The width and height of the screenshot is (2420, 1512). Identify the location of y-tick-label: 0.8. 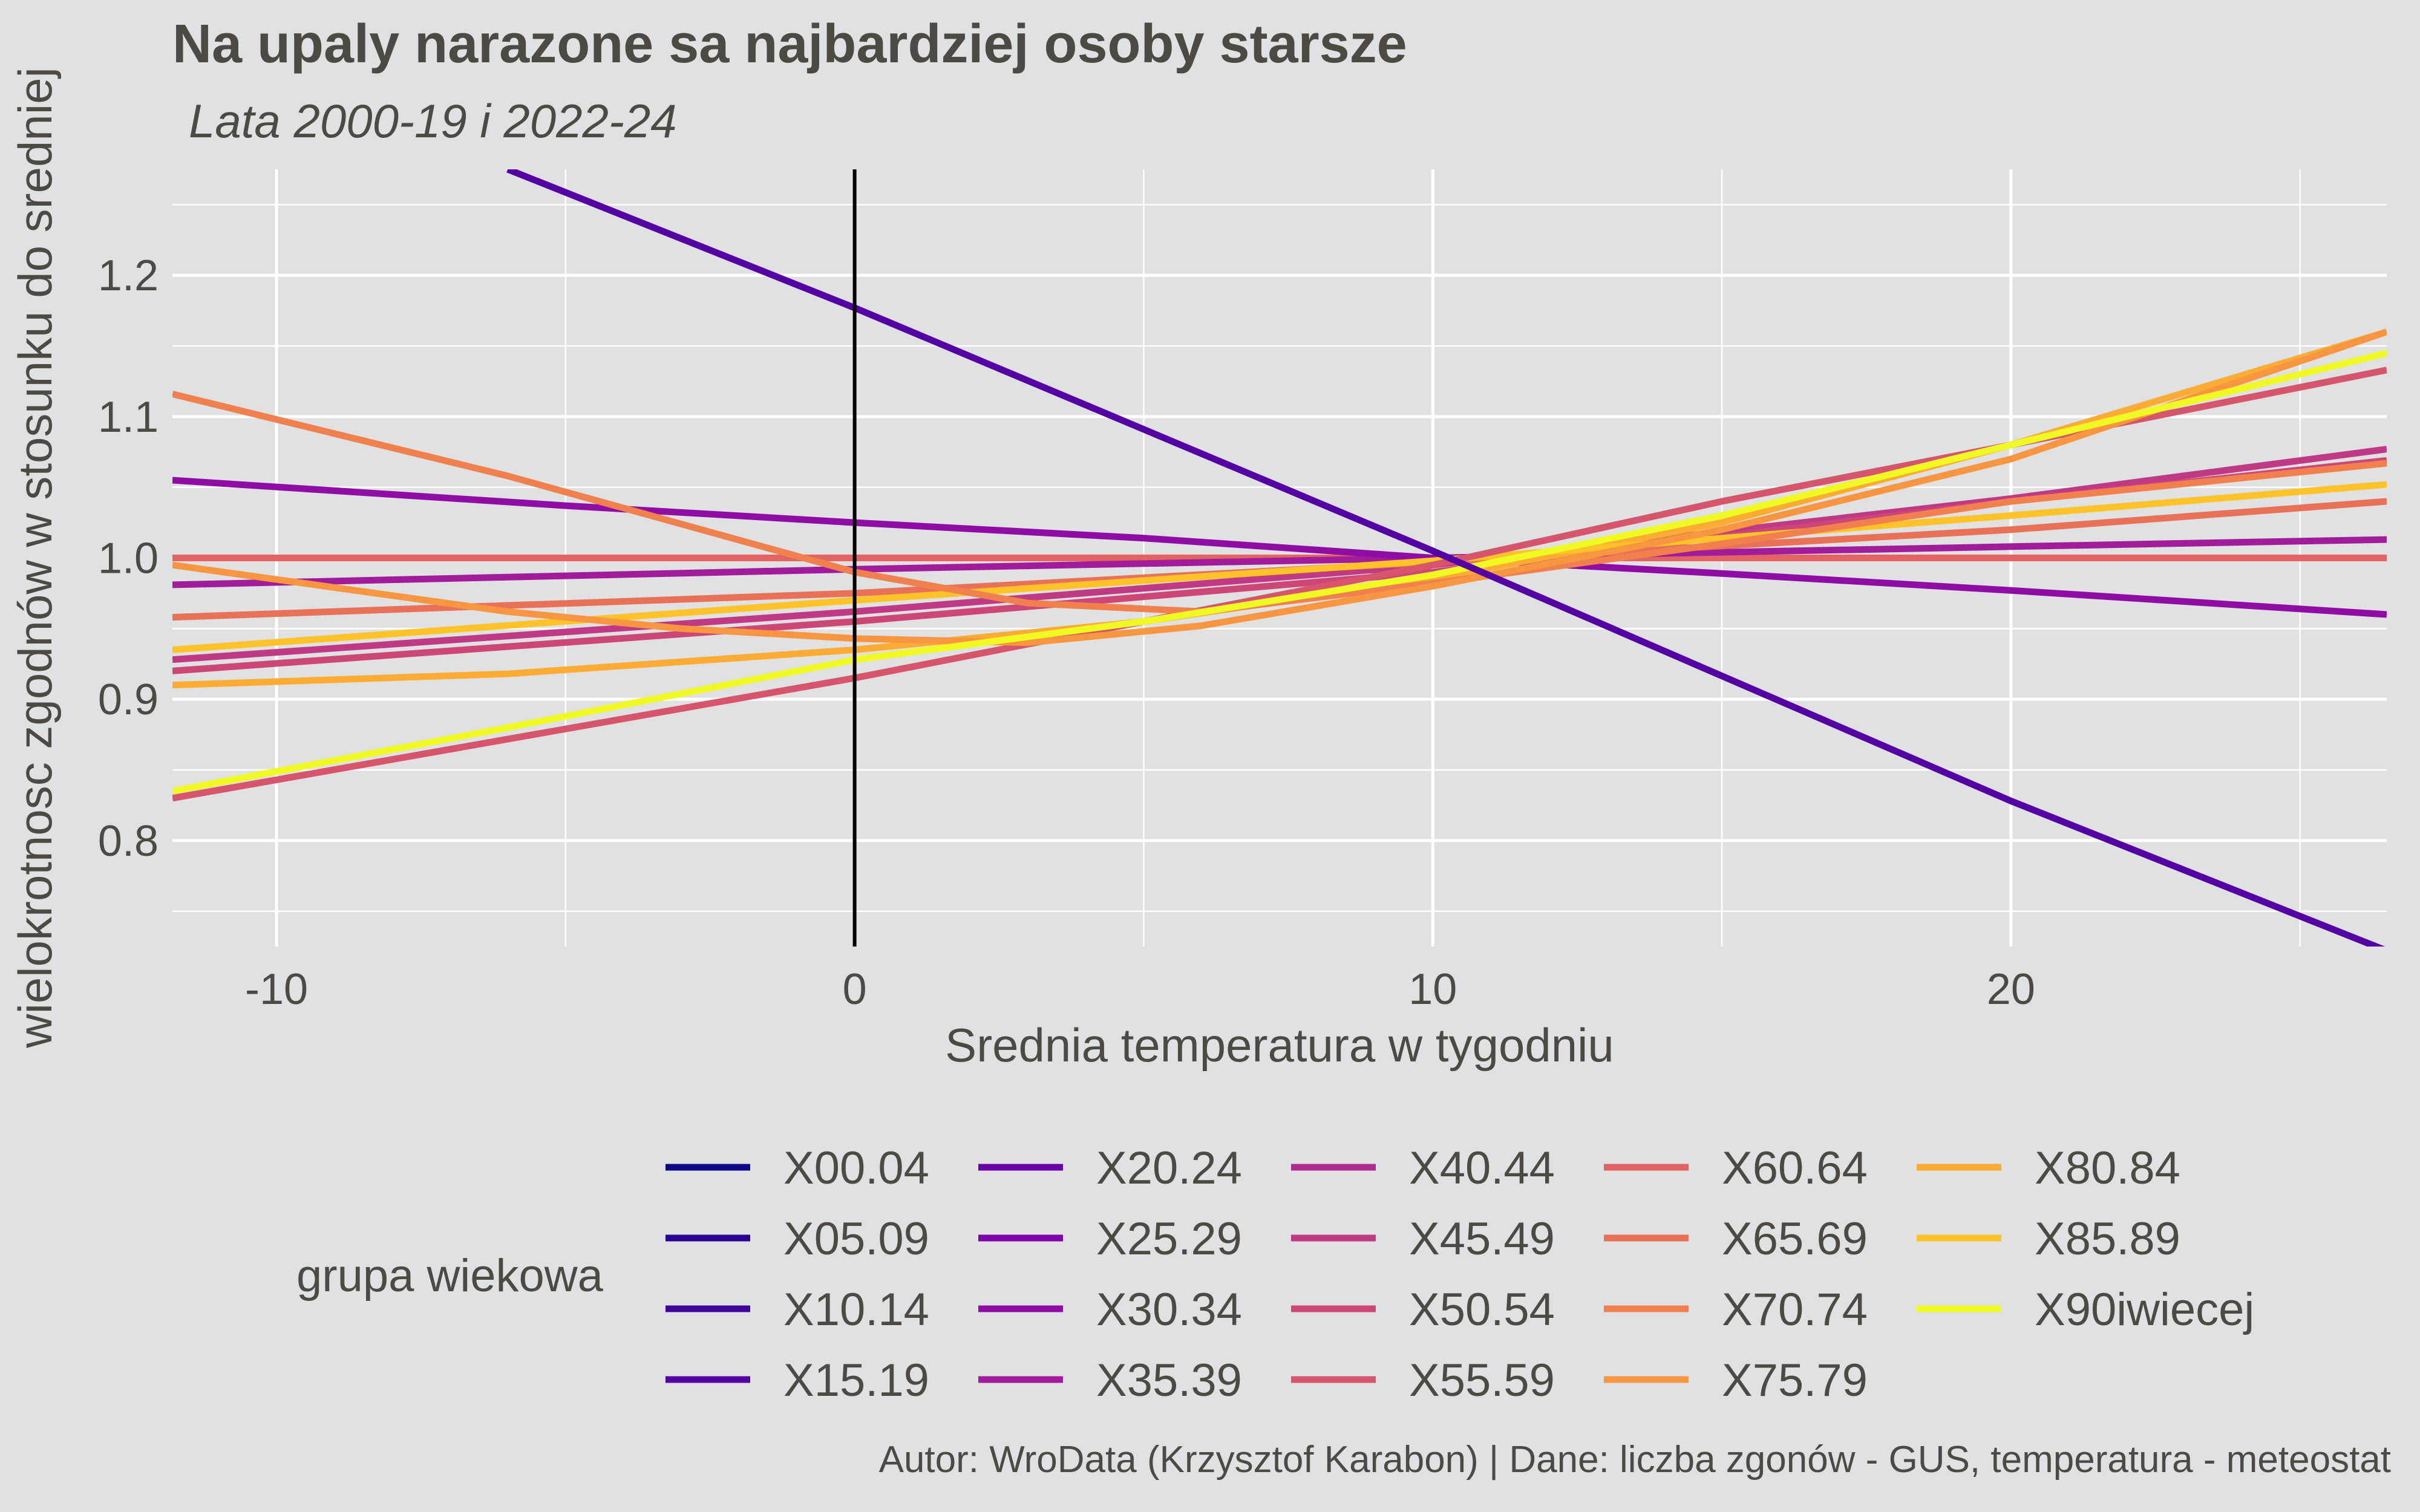
(128, 841).